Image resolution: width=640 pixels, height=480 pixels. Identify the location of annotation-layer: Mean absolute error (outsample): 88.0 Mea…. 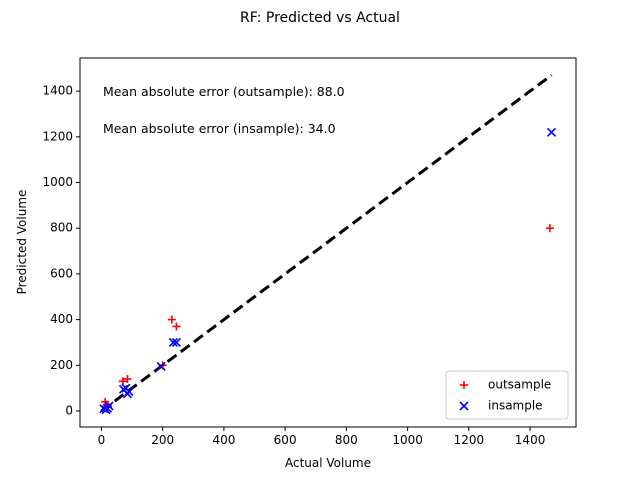
(224, 110).